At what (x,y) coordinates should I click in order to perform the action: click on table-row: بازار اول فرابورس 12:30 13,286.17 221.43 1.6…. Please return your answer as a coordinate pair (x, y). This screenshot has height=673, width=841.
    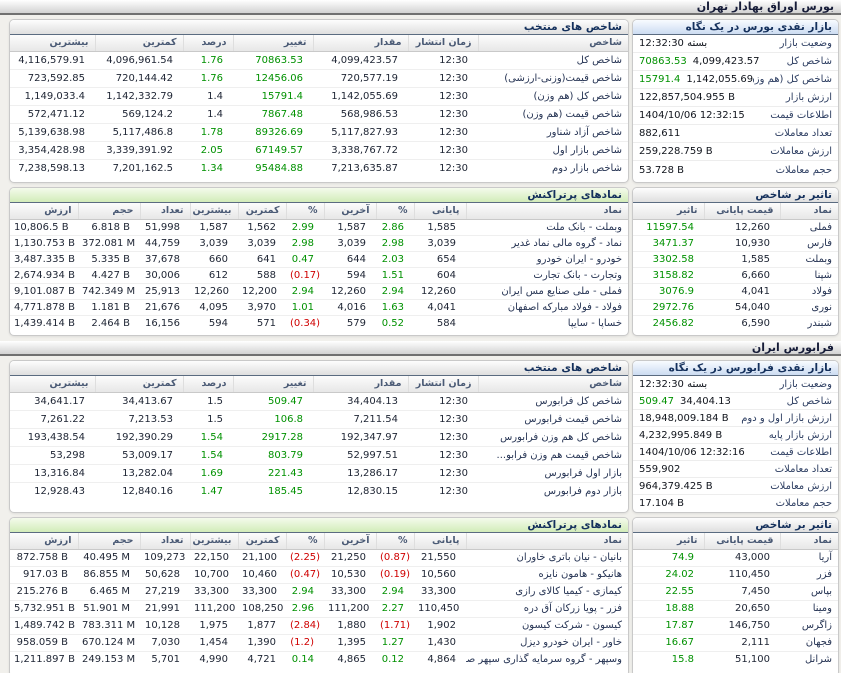
    Looking at the image, I should click on (319, 473).